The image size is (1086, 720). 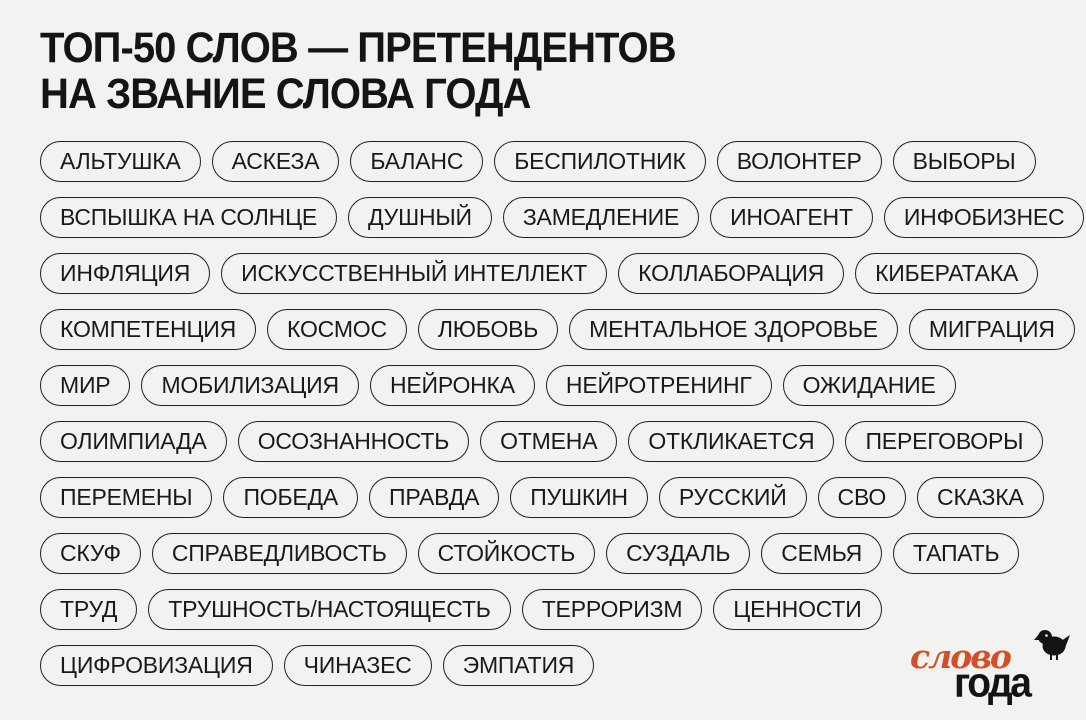 I want to click on logo-text-slovo: слово, so click(x=961, y=656).